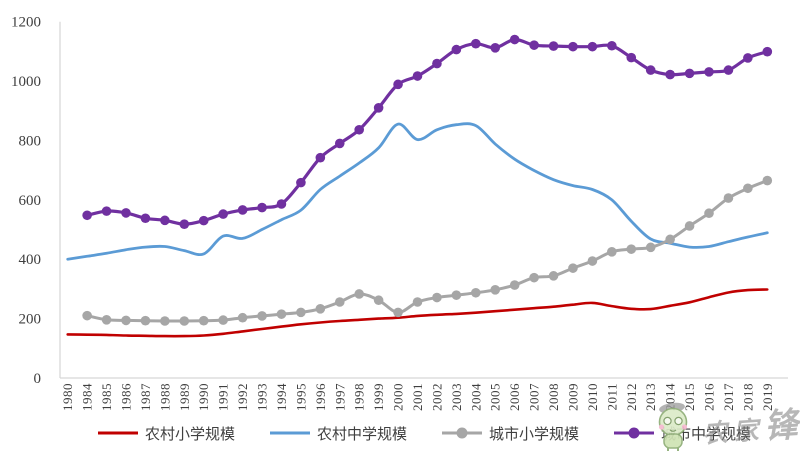 The height and width of the screenshot is (452, 800). Describe the element at coordinates (534, 397) in the screenshot. I see `x-tick-label: 2007` at that location.